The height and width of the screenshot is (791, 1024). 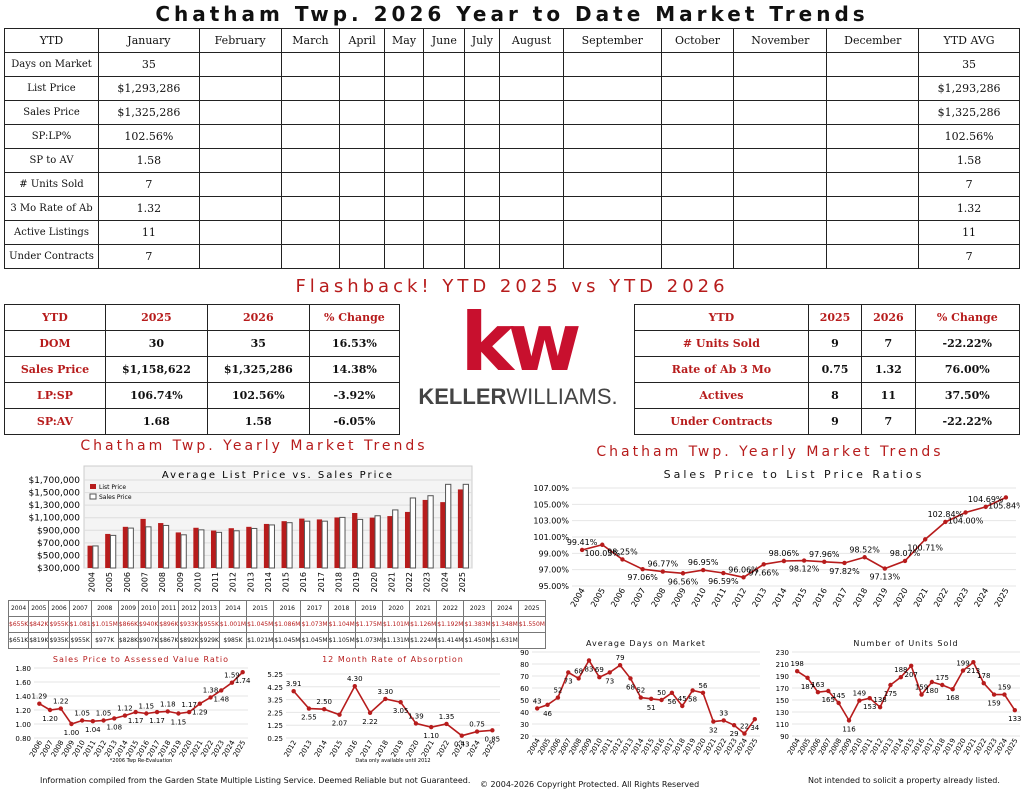 What do you see at coordinates (477, 624) in the screenshot?
I see `price-cell: $1.383M` at bounding box center [477, 624].